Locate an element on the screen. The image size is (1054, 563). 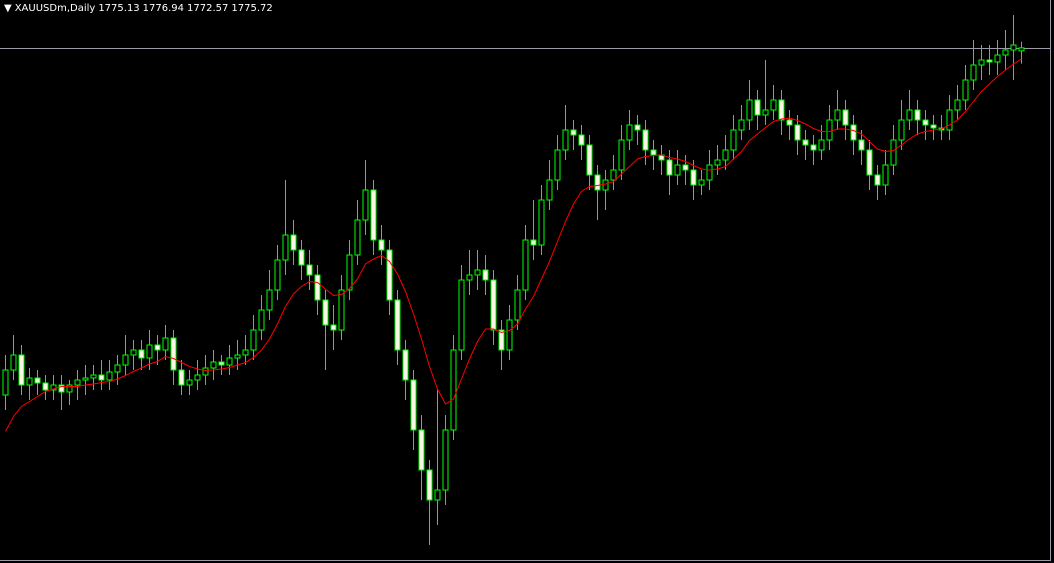
menu-arrow: ▼ is located at coordinates (8, 8).